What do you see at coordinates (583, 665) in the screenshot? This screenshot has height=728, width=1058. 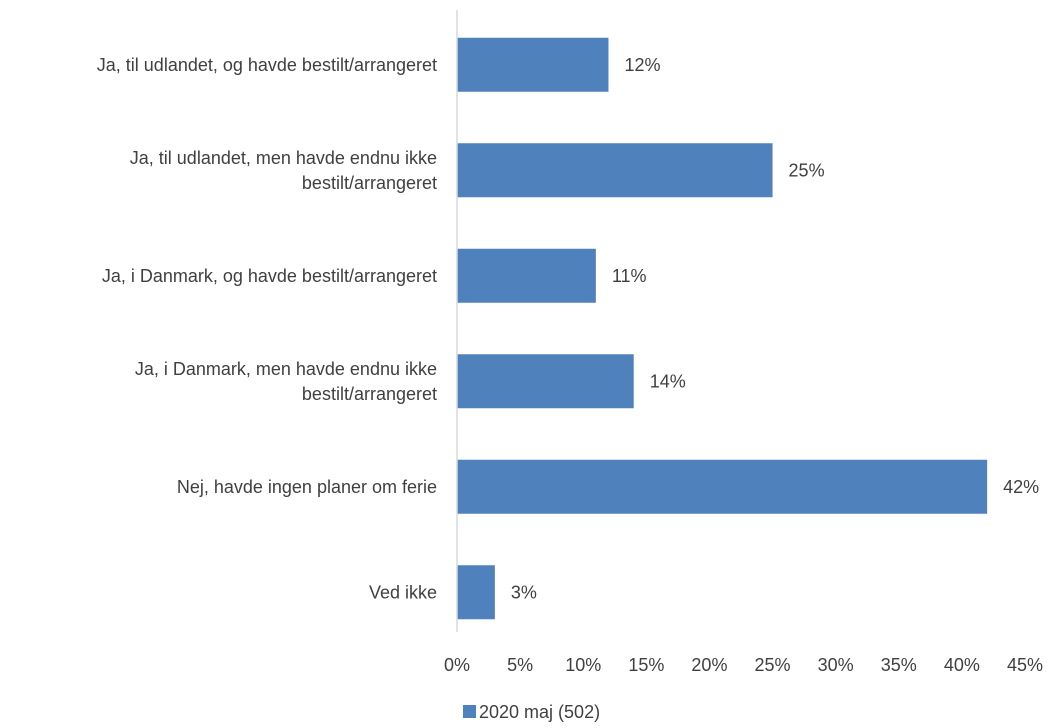 I see `x-tick-label: 10%` at bounding box center [583, 665].